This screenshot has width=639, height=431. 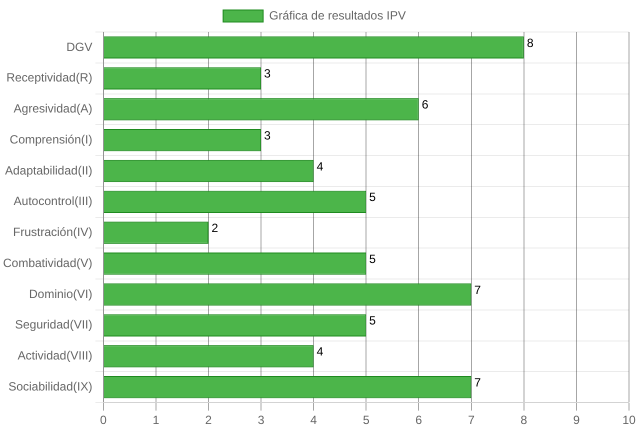 I want to click on y-tick-label: Seguridad(VII), so click(x=53, y=325).